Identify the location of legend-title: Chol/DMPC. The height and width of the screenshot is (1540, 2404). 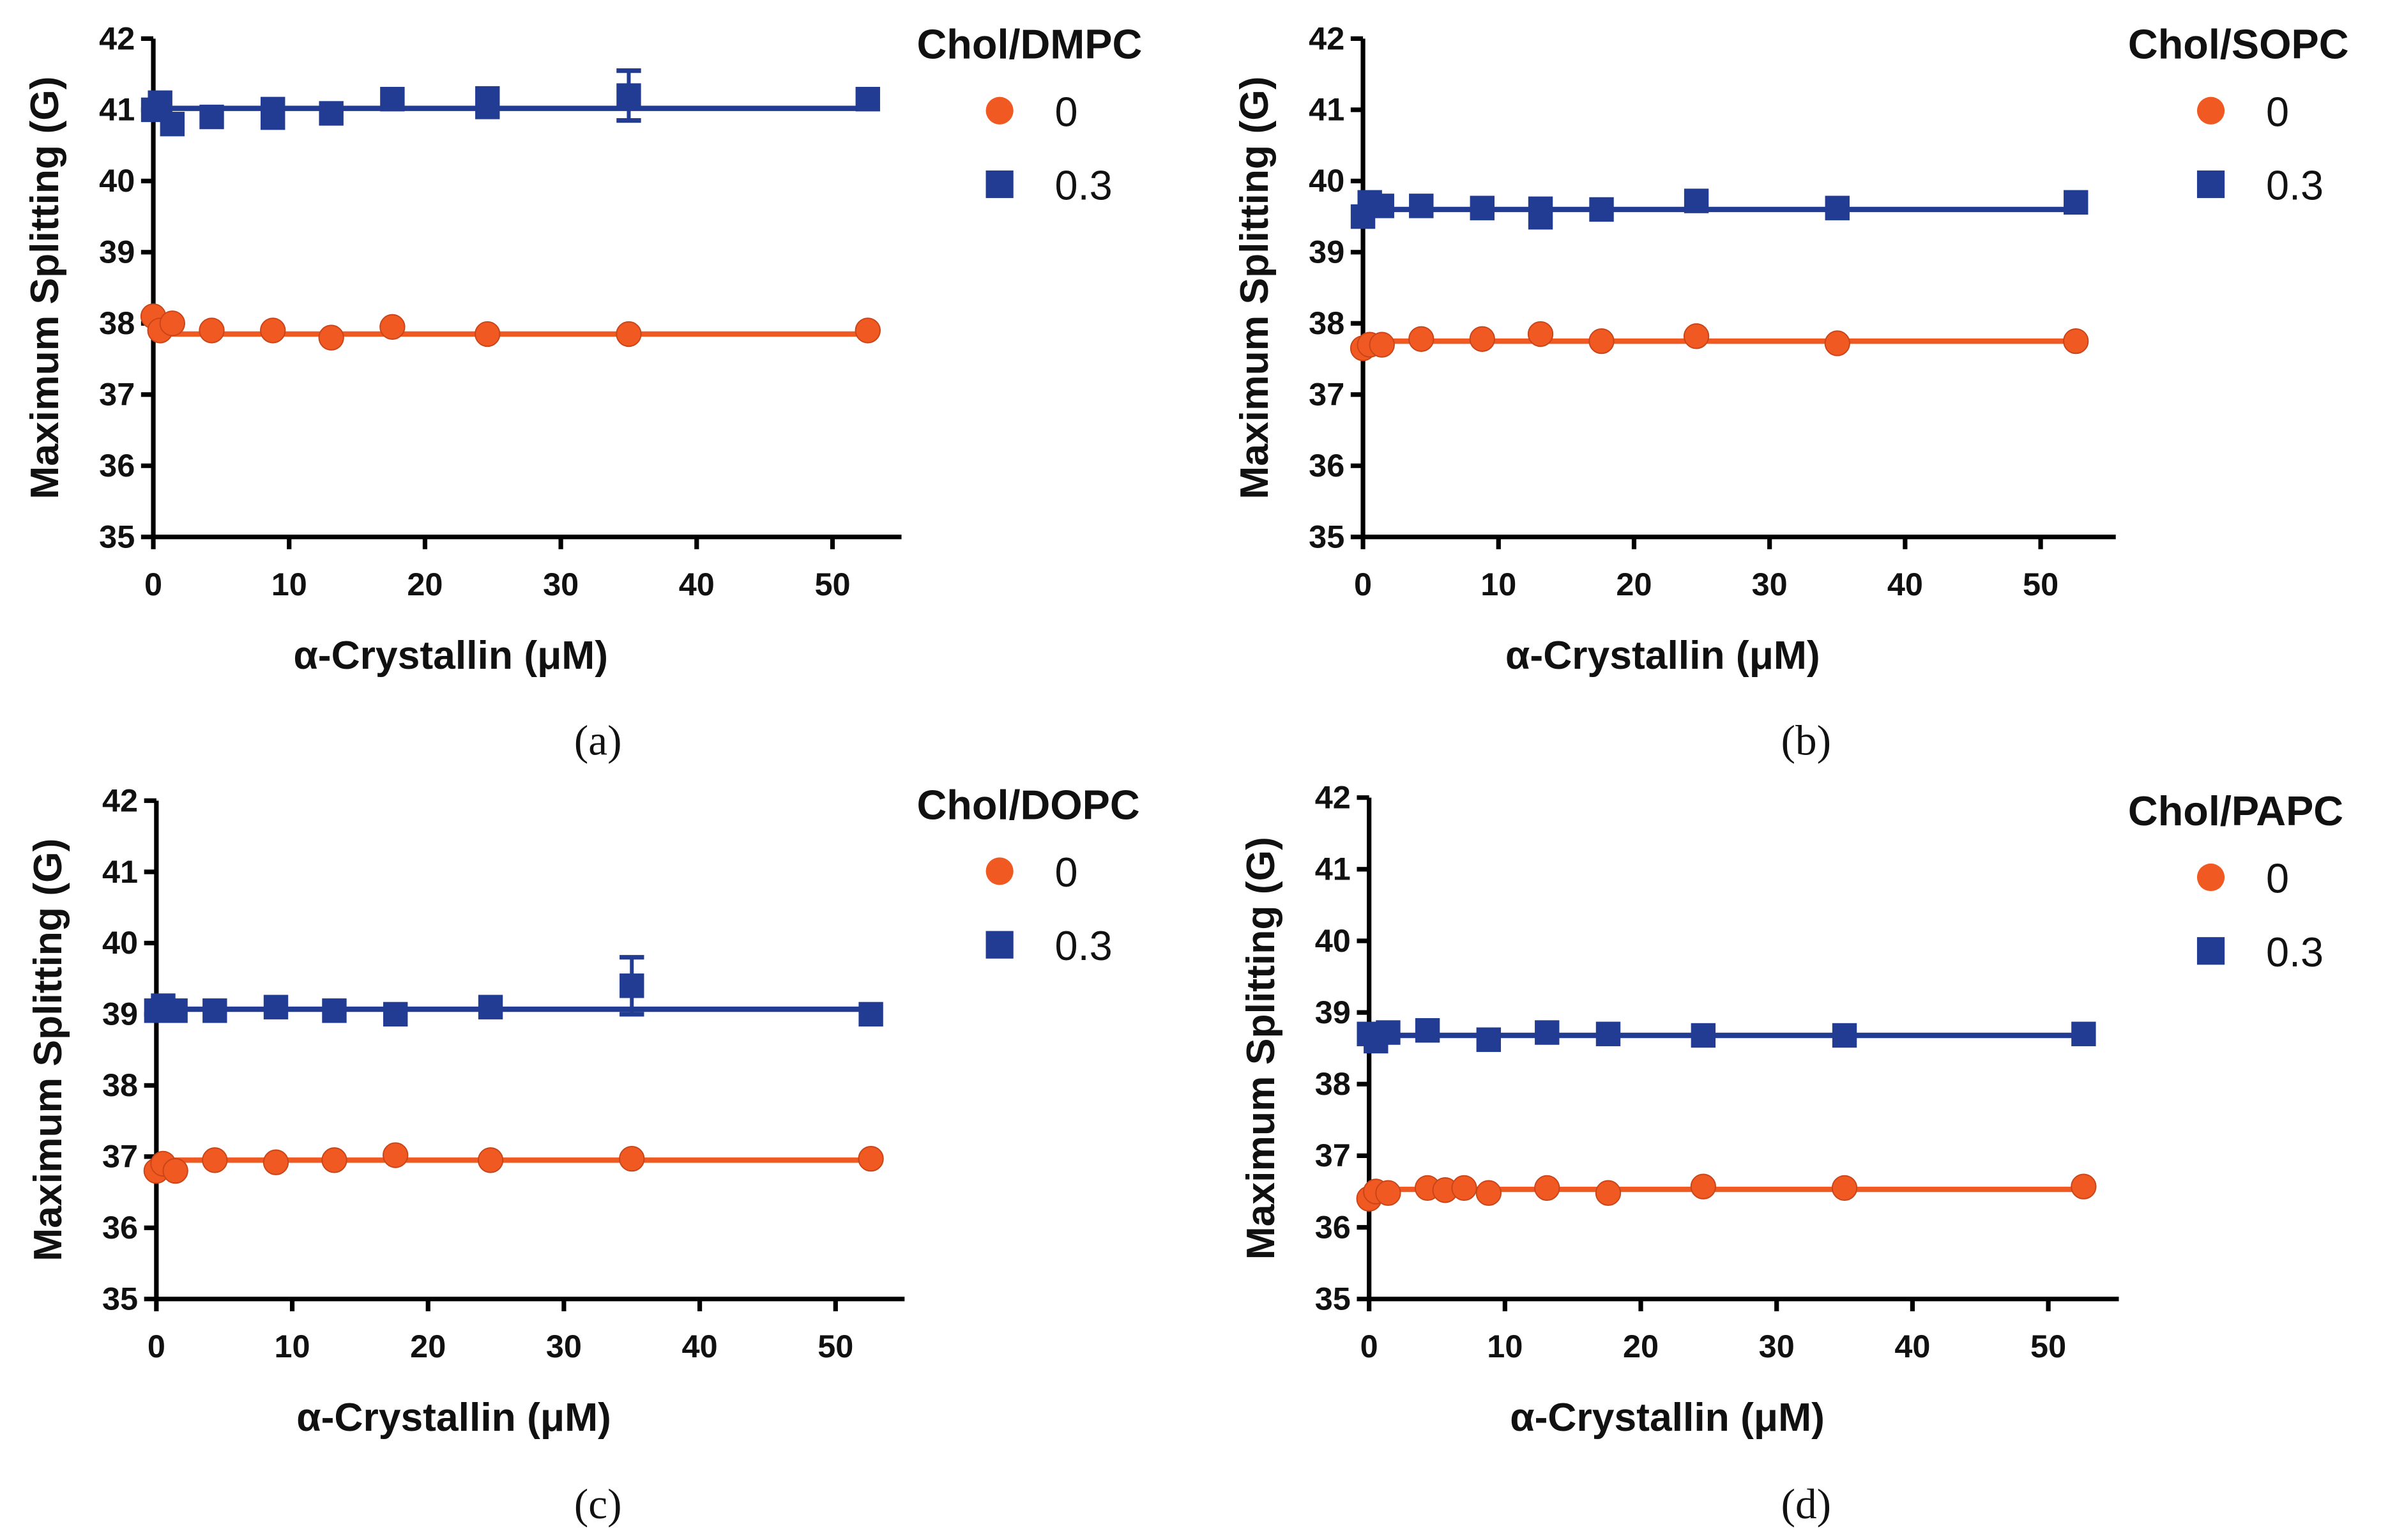
(1030, 45).